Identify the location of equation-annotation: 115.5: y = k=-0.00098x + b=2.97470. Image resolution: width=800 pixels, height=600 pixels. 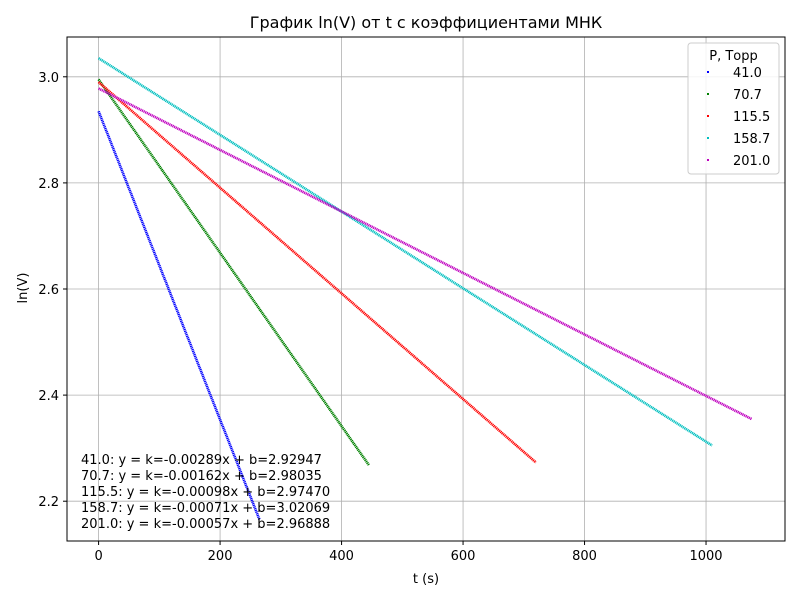
(205, 492).